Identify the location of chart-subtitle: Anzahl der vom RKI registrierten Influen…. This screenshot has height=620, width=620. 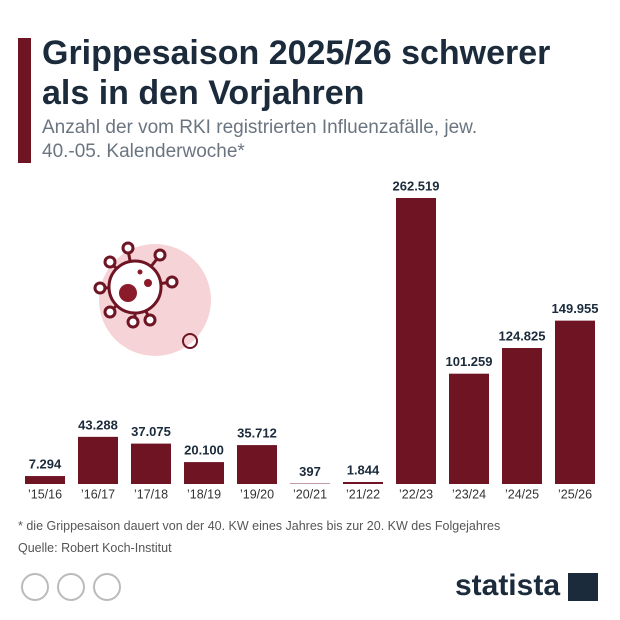
(260, 139).